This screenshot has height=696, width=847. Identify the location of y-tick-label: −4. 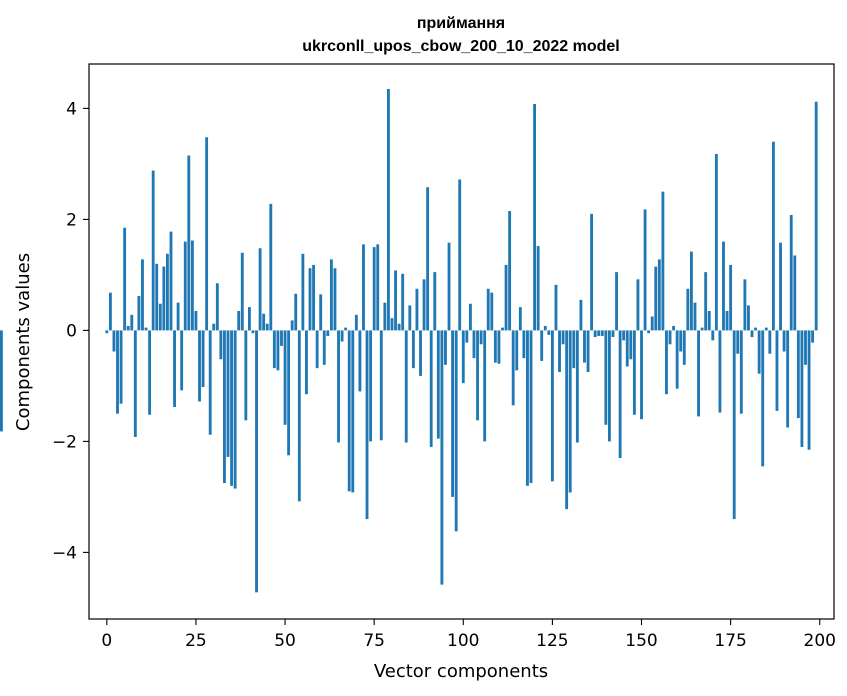
(64, 553).